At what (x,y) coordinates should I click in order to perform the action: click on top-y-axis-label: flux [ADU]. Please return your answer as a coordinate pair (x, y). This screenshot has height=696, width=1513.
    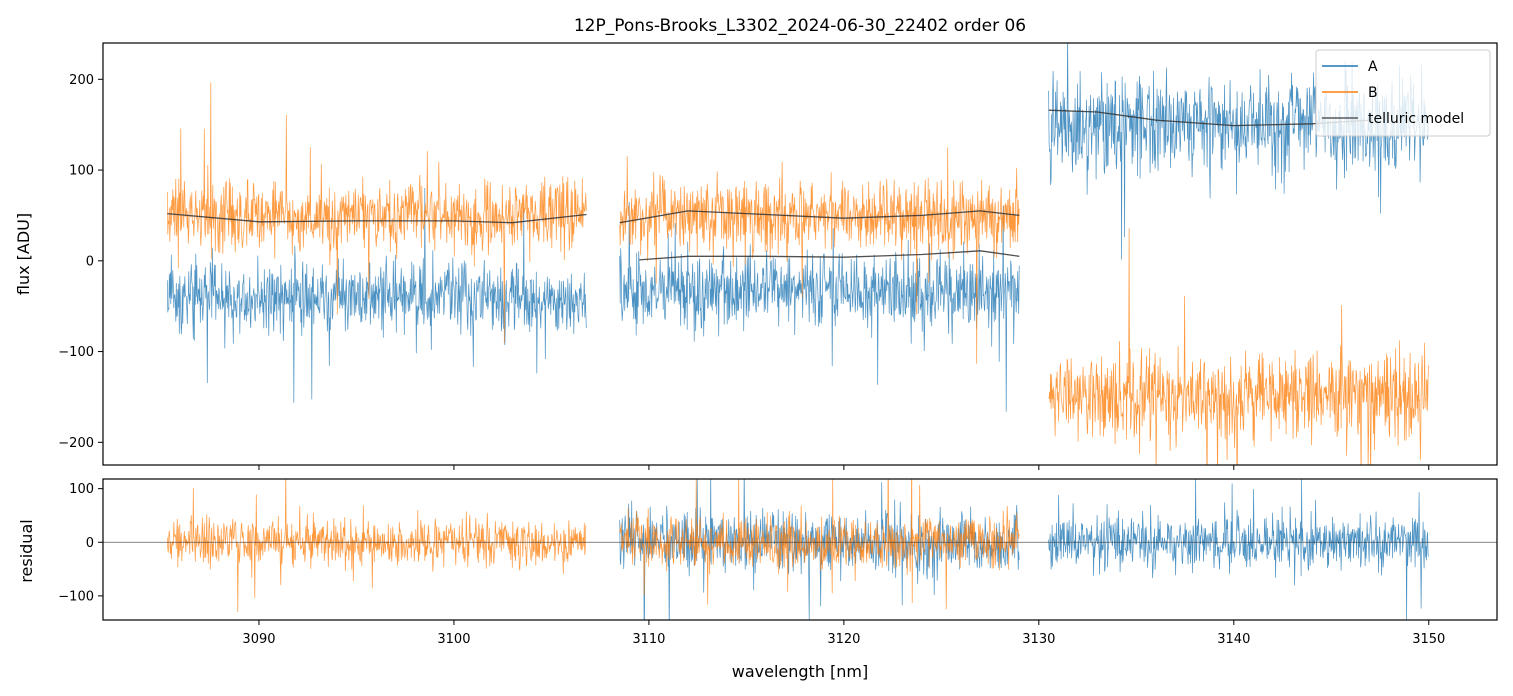
    Looking at the image, I should click on (23, 254).